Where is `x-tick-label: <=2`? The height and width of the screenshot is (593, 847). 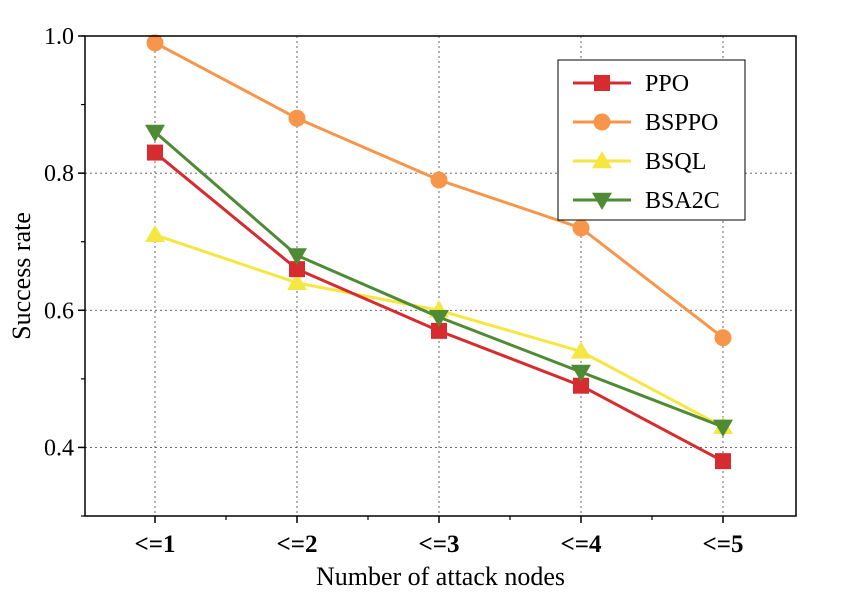 x-tick-label: <=2 is located at coordinates (297, 544).